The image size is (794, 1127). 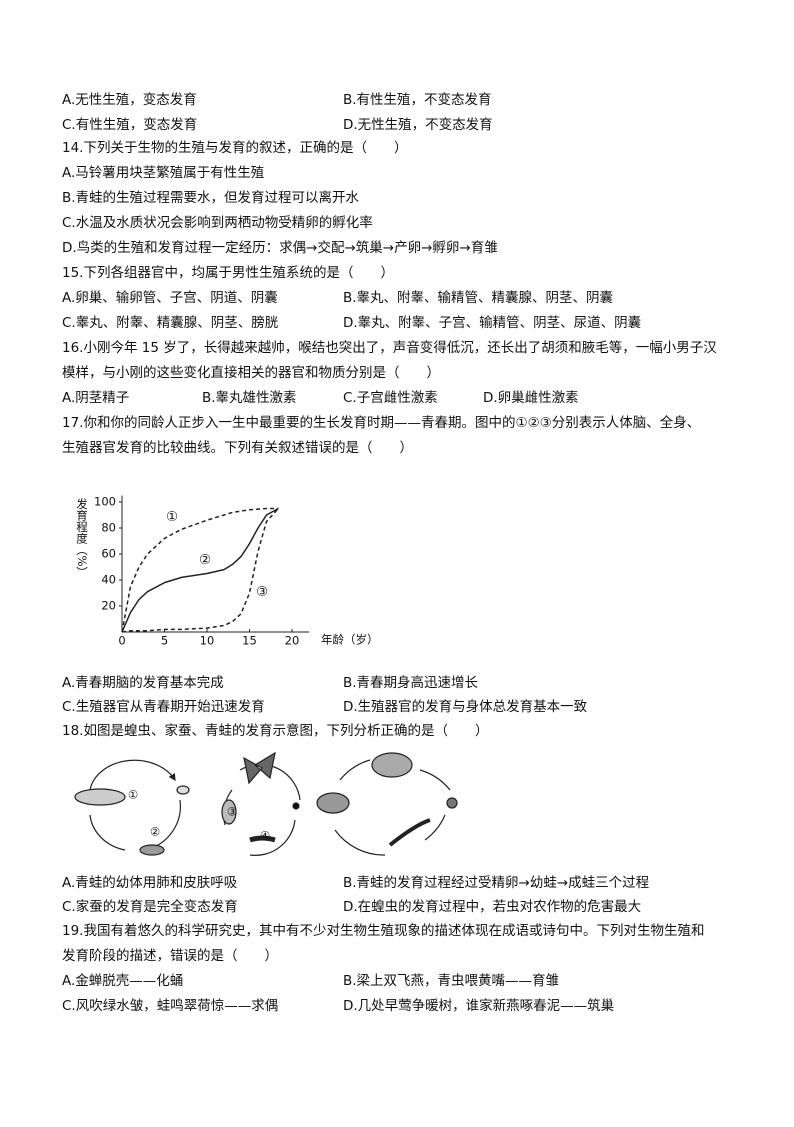 I want to click on text-line: A.马铃薯用块茎繁殖属于有性生殖, so click(x=163, y=172).